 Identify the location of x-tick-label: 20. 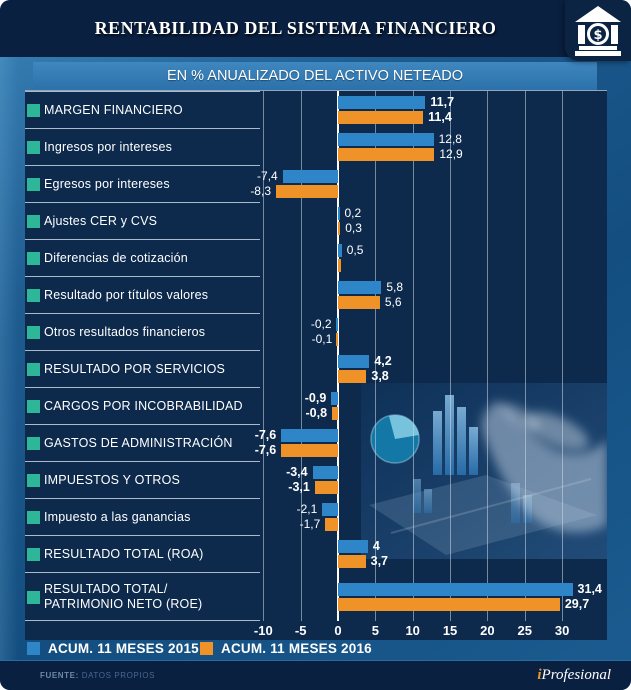
(487, 630).